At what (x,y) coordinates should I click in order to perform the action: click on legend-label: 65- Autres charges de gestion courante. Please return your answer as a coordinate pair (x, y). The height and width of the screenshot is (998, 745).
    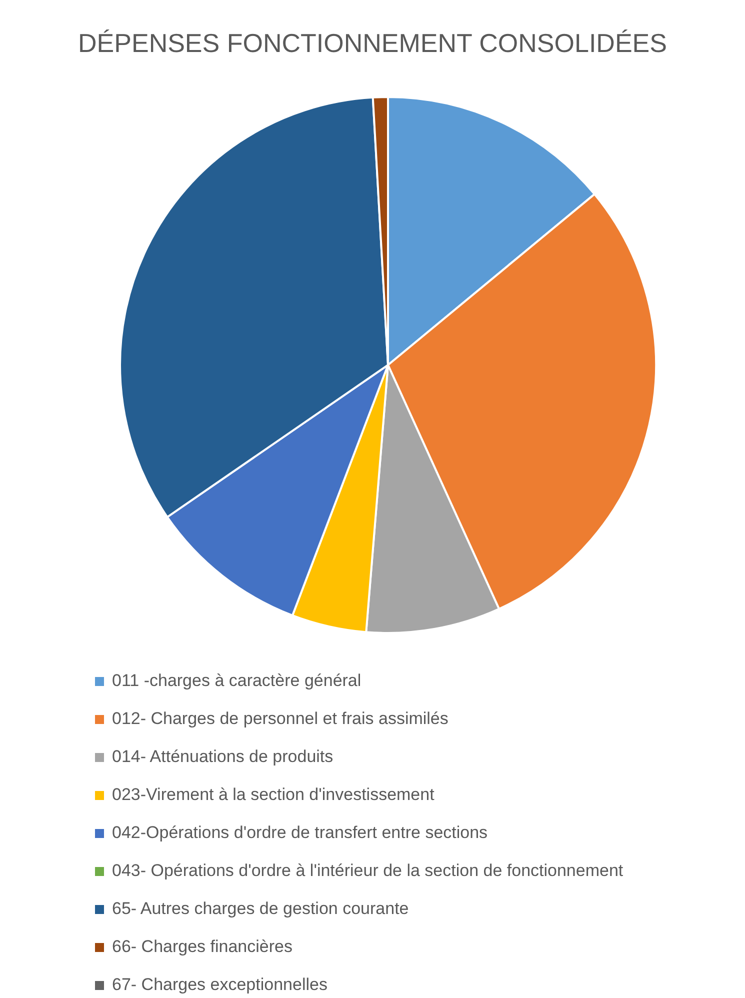
    Looking at the image, I should click on (260, 909).